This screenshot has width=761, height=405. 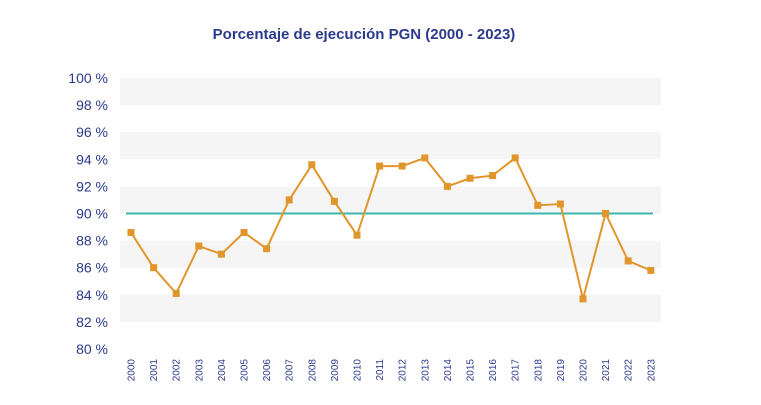 I want to click on y-tick-label: 86 %, so click(x=92, y=268).